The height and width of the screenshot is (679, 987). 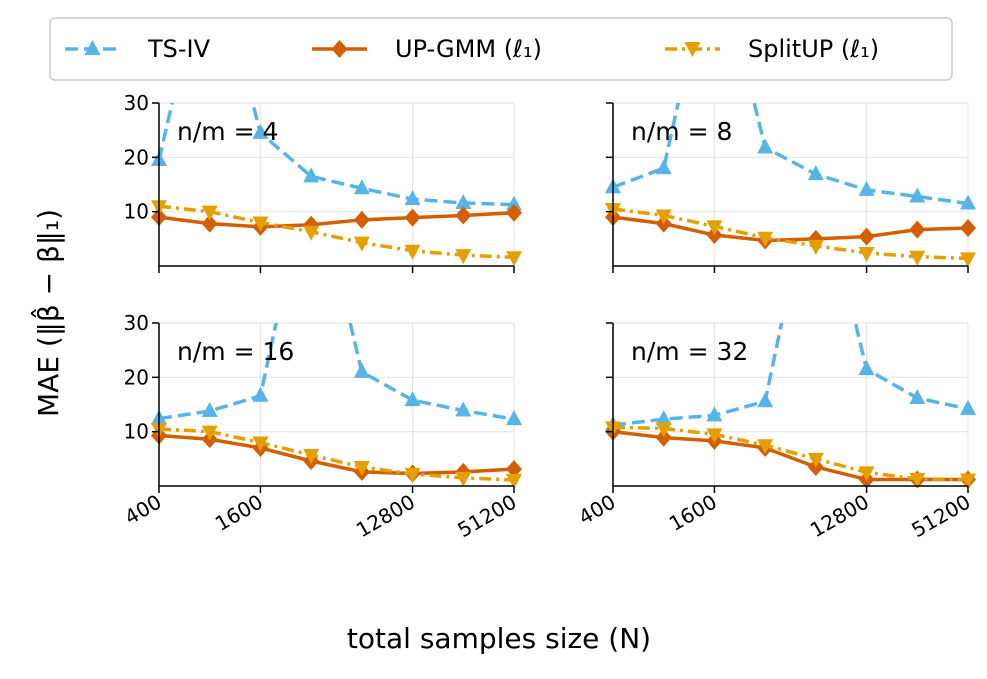 I want to click on legend-label-splitup: SplitUP (ℓ₁), so click(x=813, y=49).